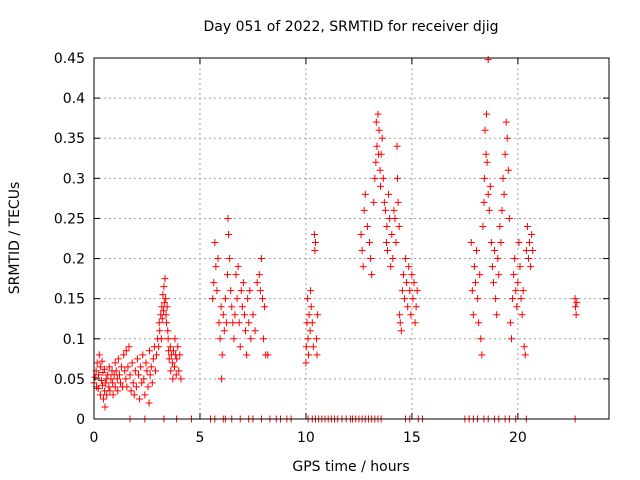 The height and width of the screenshot is (480, 640). What do you see at coordinates (69, 380) in the screenshot?
I see `y-tick-label: 0.05` at bounding box center [69, 380].